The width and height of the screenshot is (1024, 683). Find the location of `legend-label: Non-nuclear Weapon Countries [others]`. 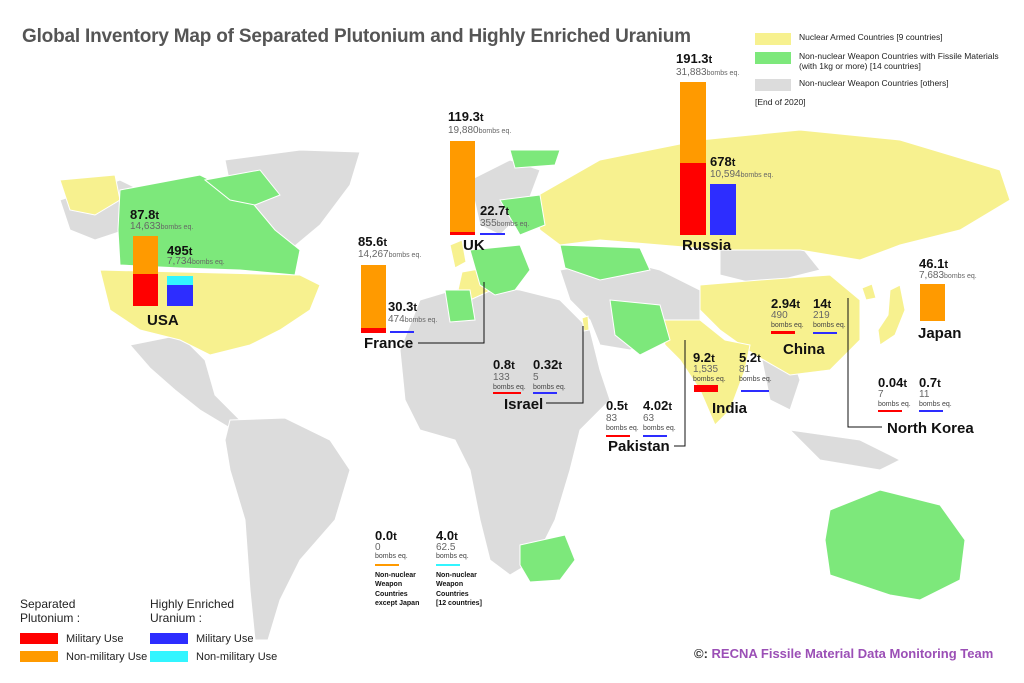

legend-label: Non-nuclear Weapon Countries [others] is located at coordinates (874, 82).